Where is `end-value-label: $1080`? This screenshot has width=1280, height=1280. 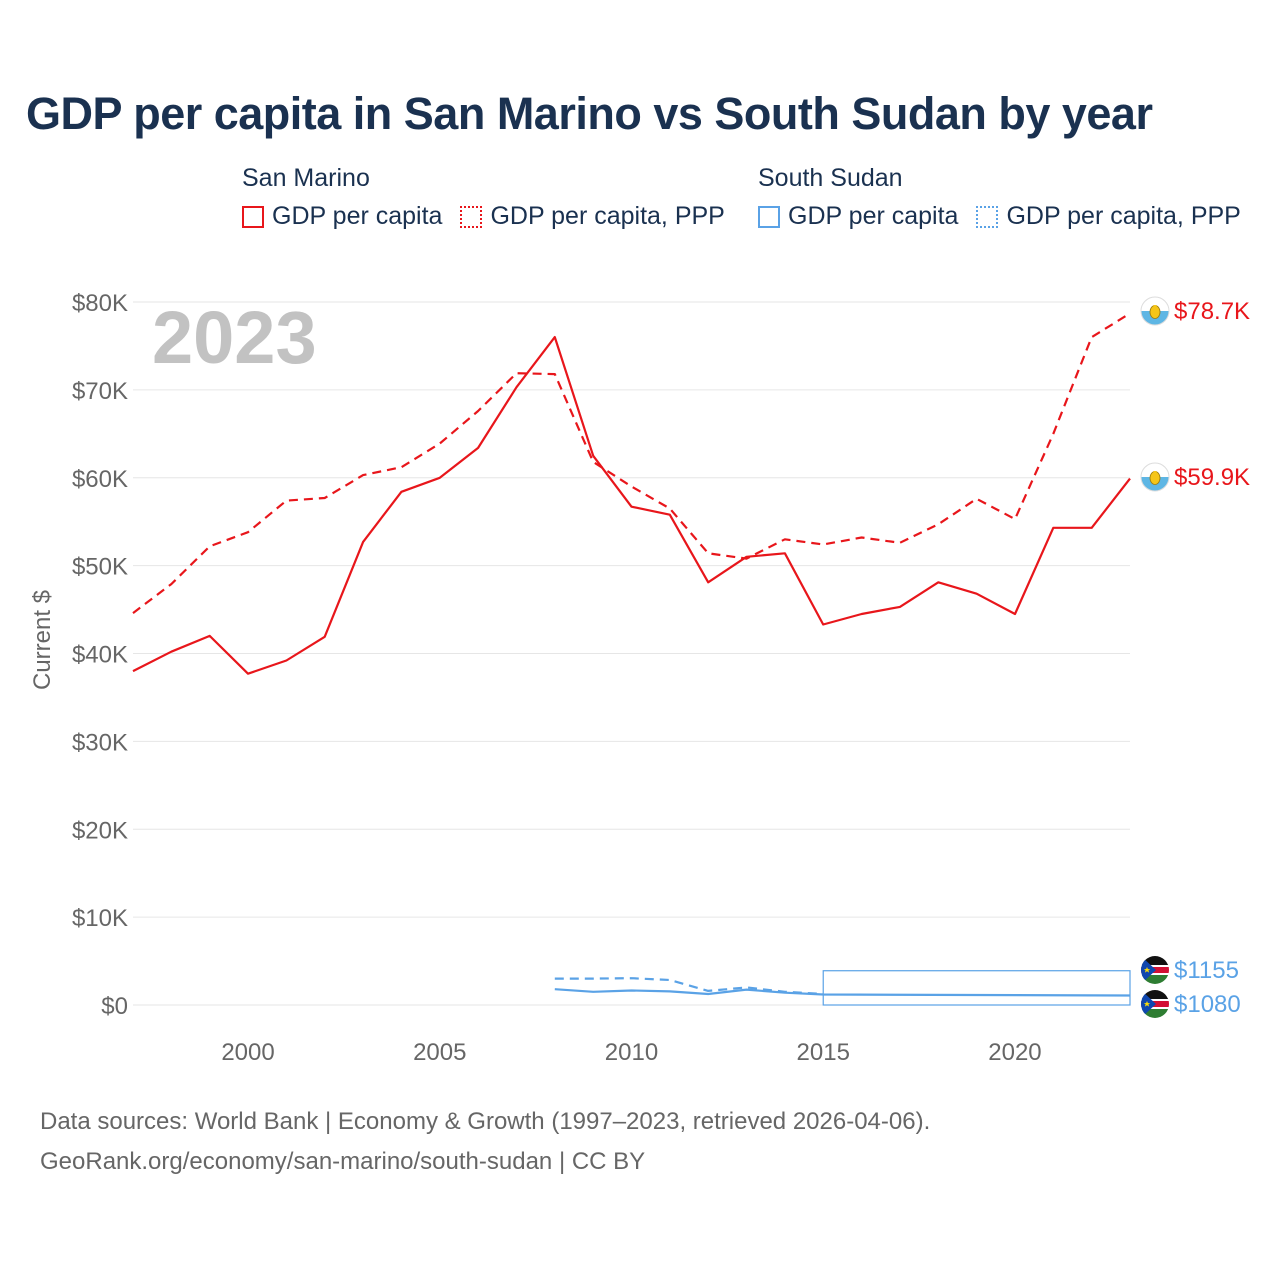
end-value-label: $1080 is located at coordinates (1207, 1004).